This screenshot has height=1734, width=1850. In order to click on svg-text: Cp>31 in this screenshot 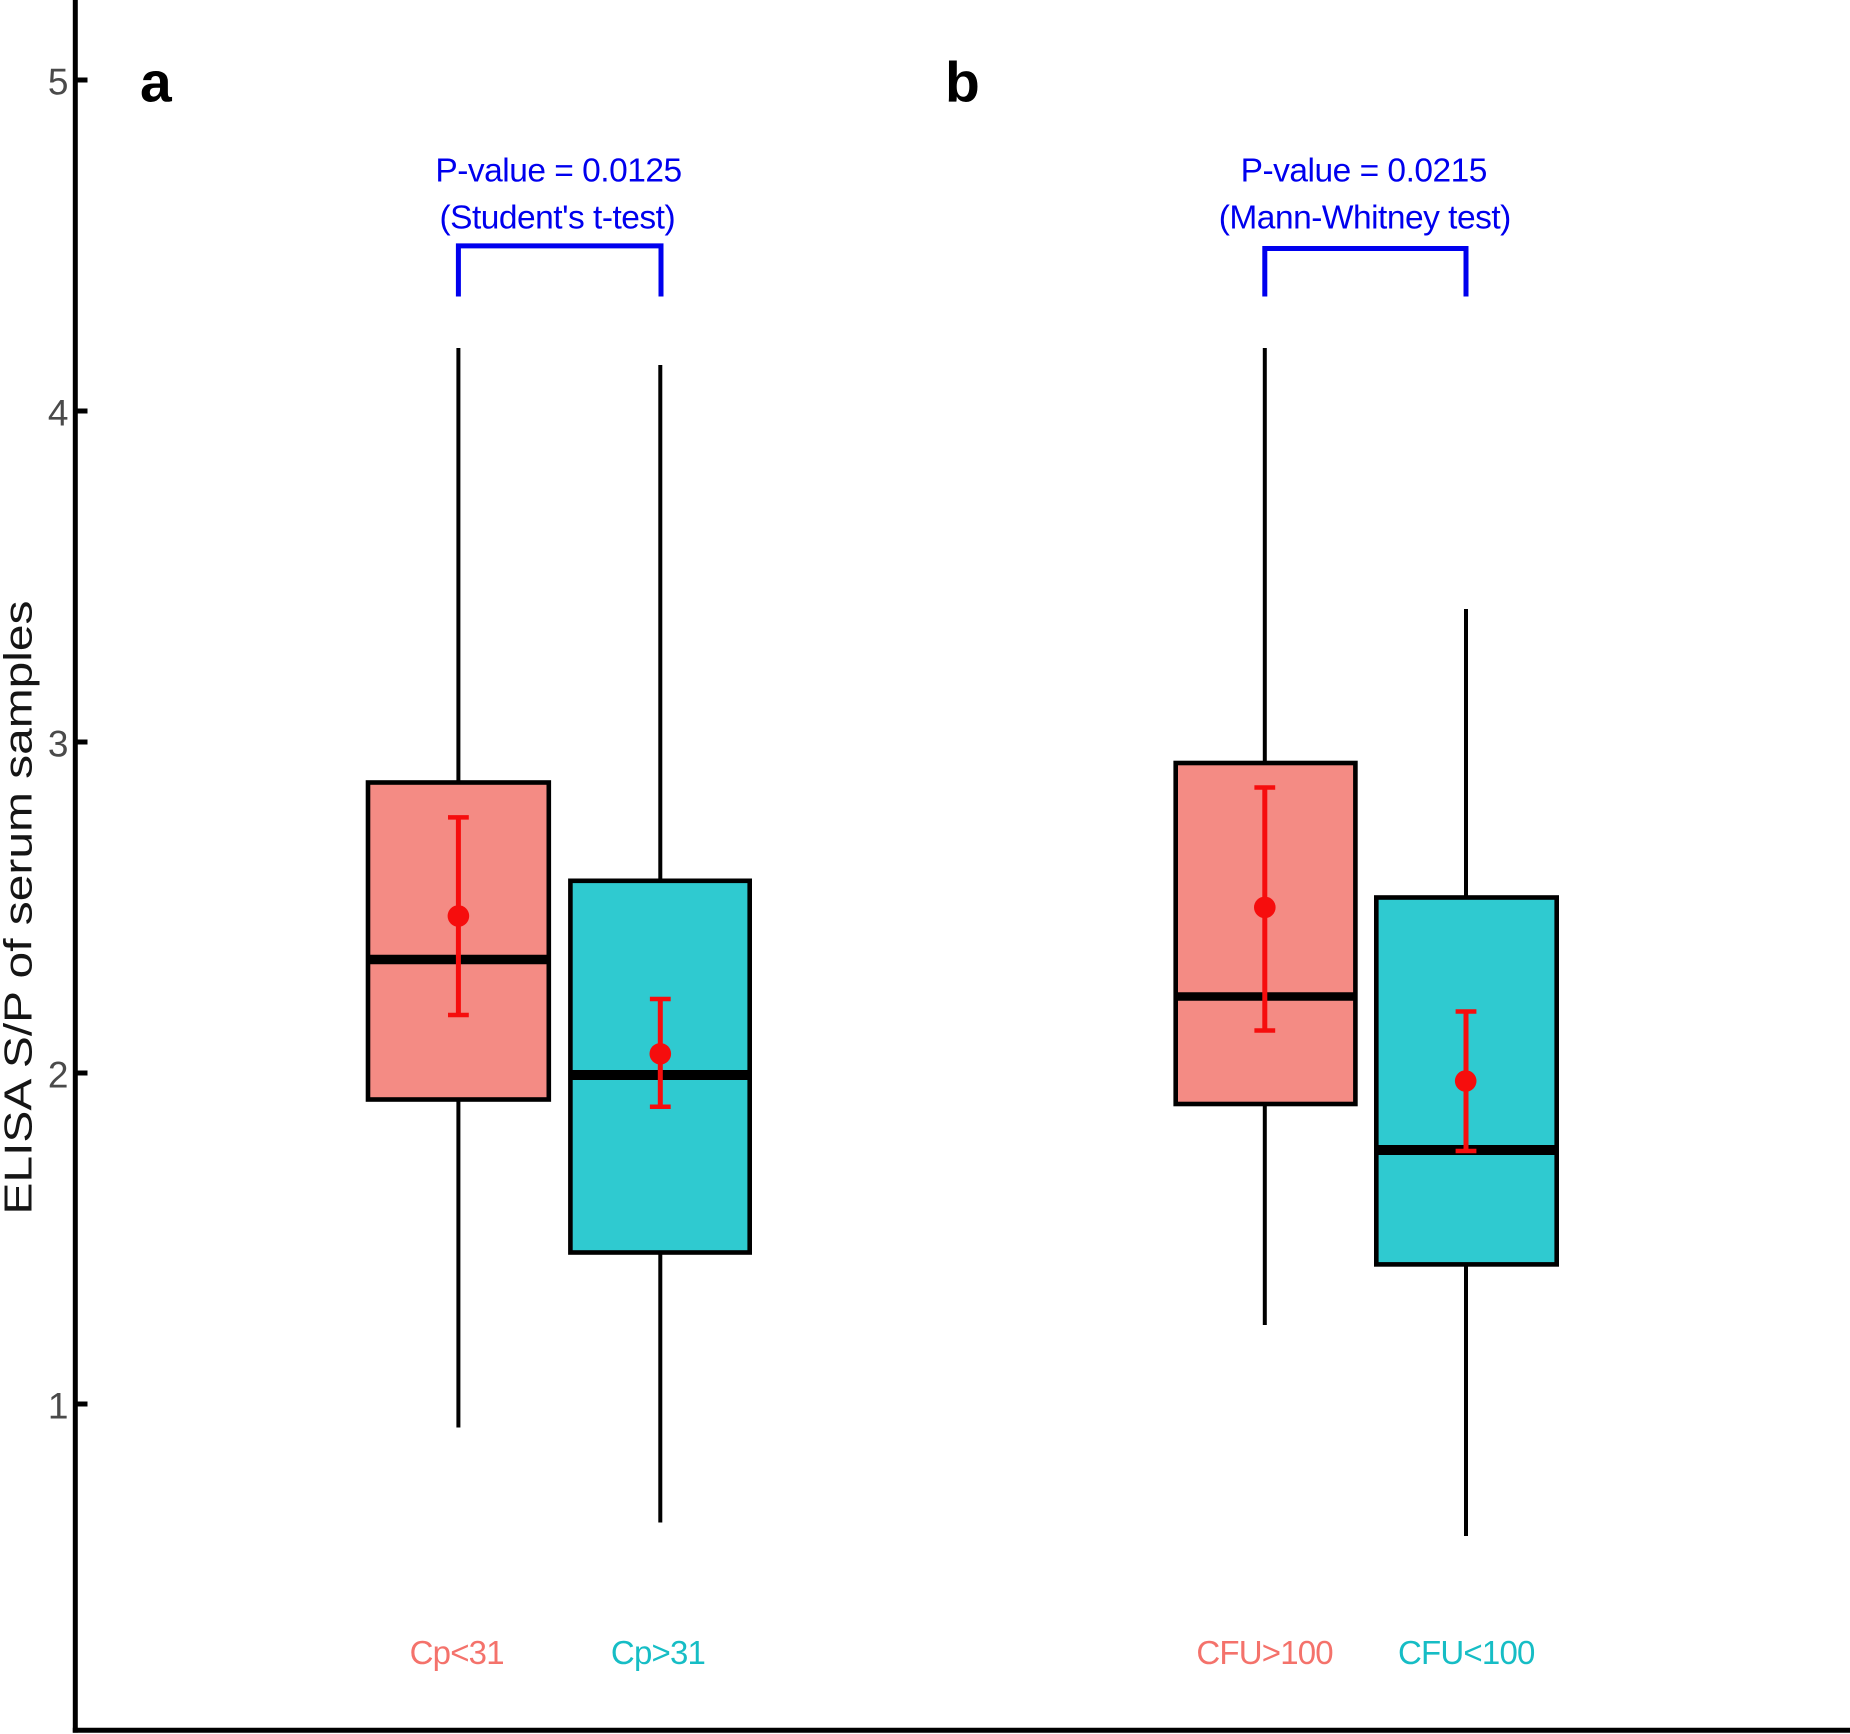, I will do `click(658, 1652)`.